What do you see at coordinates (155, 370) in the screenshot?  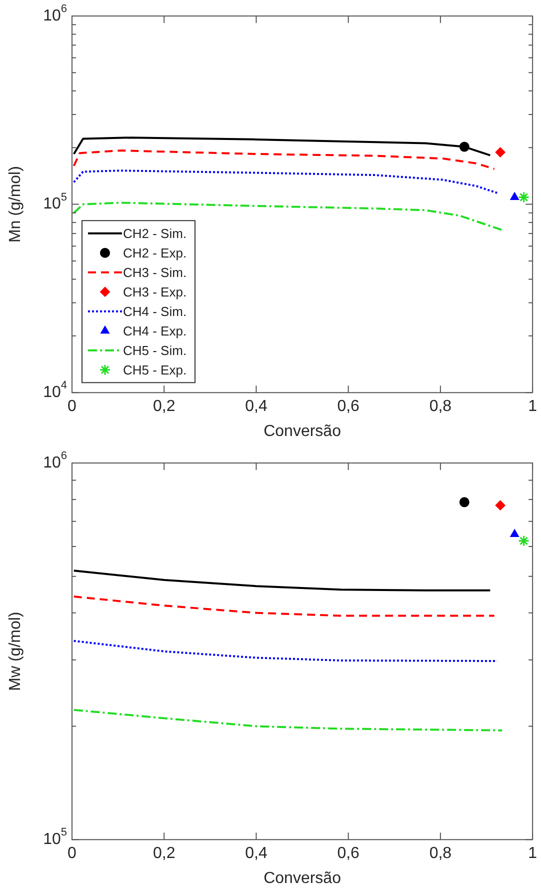 I see `legend-label: CH5 - Exp.` at bounding box center [155, 370].